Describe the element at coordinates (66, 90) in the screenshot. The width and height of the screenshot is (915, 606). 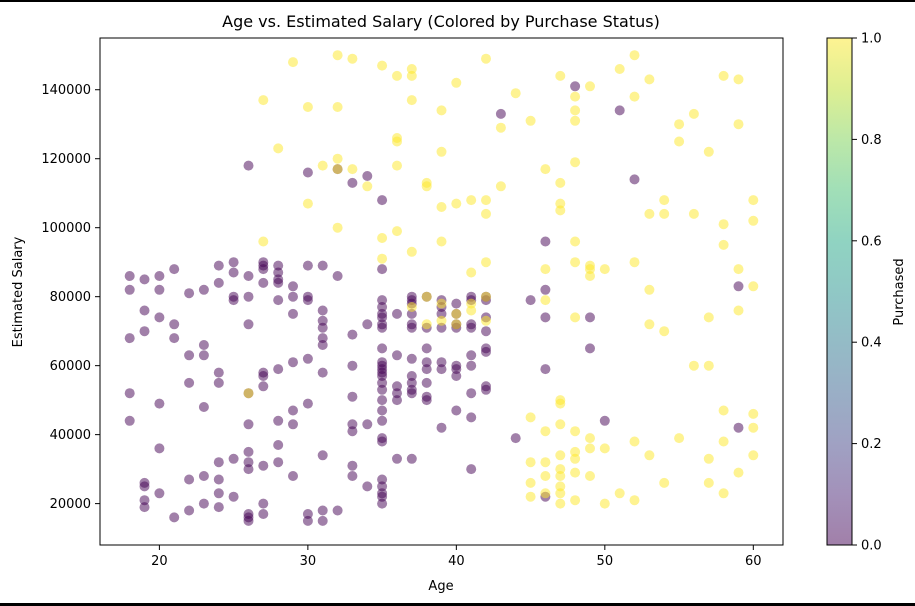
I see `y-tick-label: 140000` at that location.